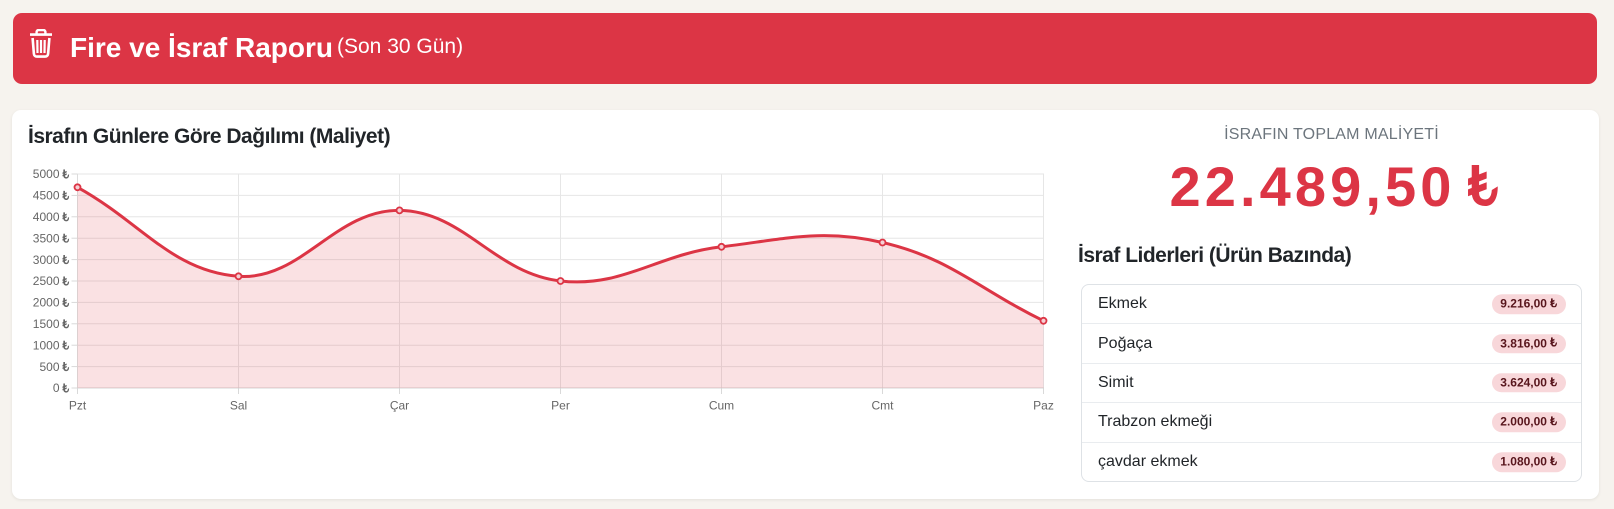 This screenshot has height=509, width=1614. I want to click on svg-text: 500, so click(49, 367).